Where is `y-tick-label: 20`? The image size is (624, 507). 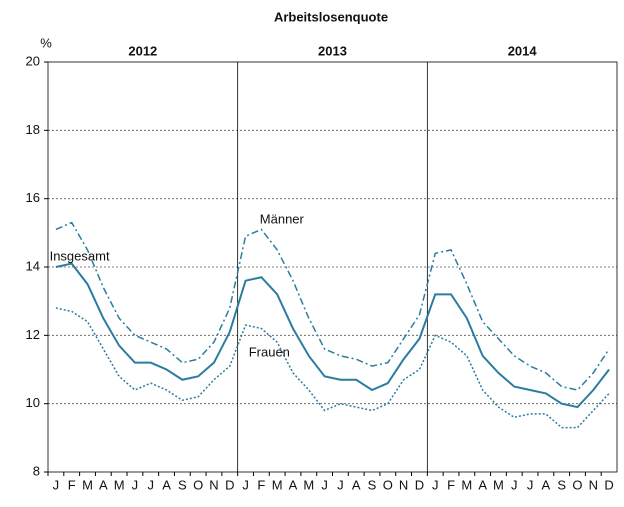 y-tick-label: 20 is located at coordinates (33, 60).